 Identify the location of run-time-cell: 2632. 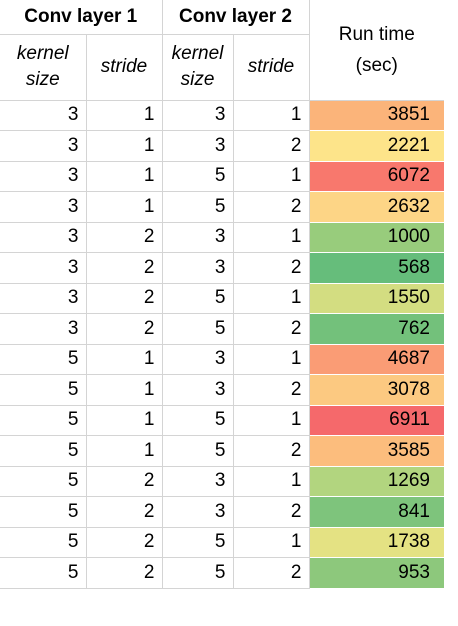
(376, 207).